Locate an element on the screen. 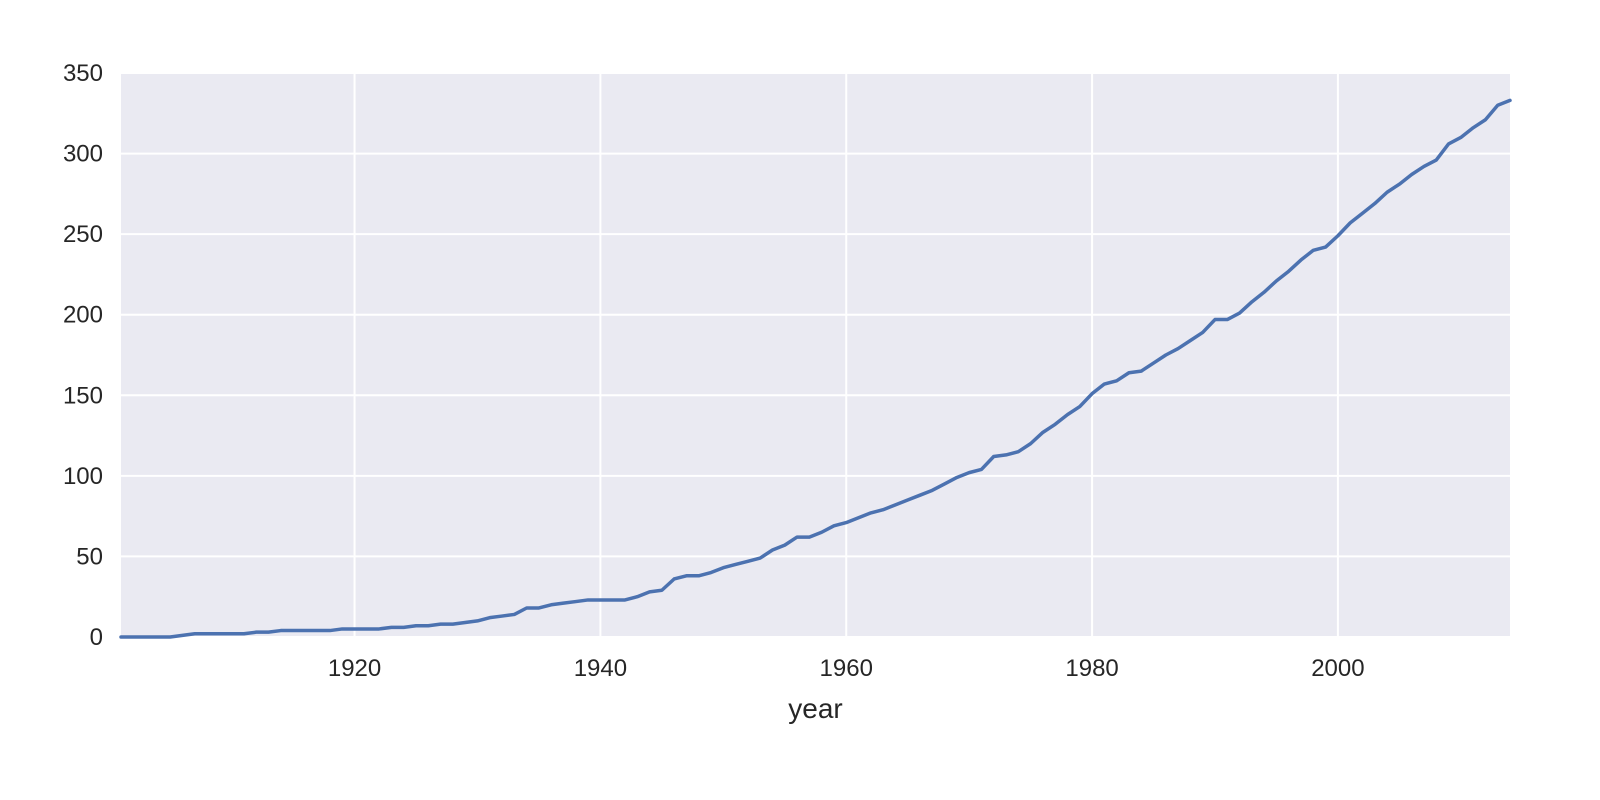 The height and width of the screenshot is (800, 1600). y-tick-label: 150 is located at coordinates (83, 395).